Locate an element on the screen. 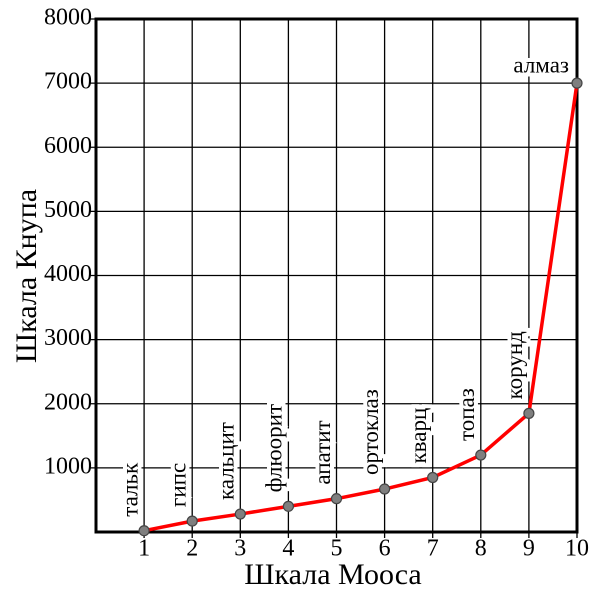 The width and height of the screenshot is (600, 594). x-tick-label: 3 is located at coordinates (240, 549).